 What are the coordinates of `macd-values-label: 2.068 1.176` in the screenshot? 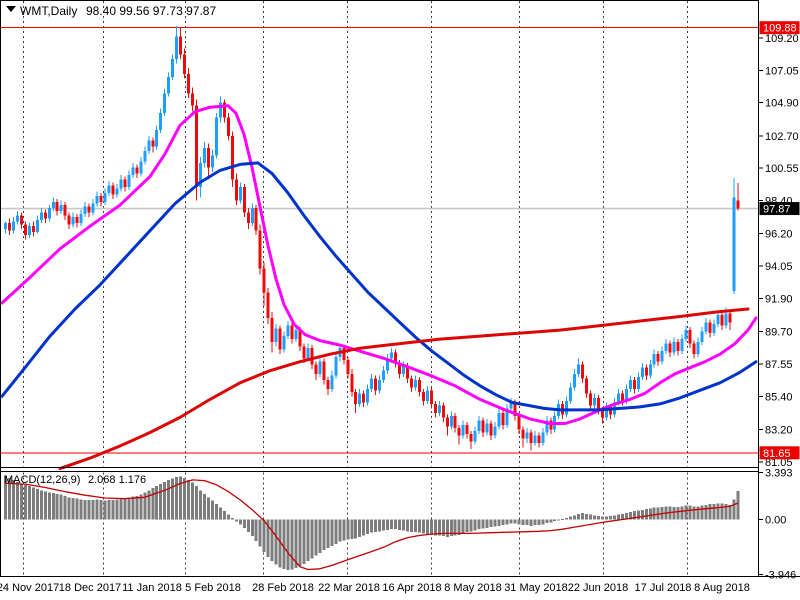 It's located at (117, 480).